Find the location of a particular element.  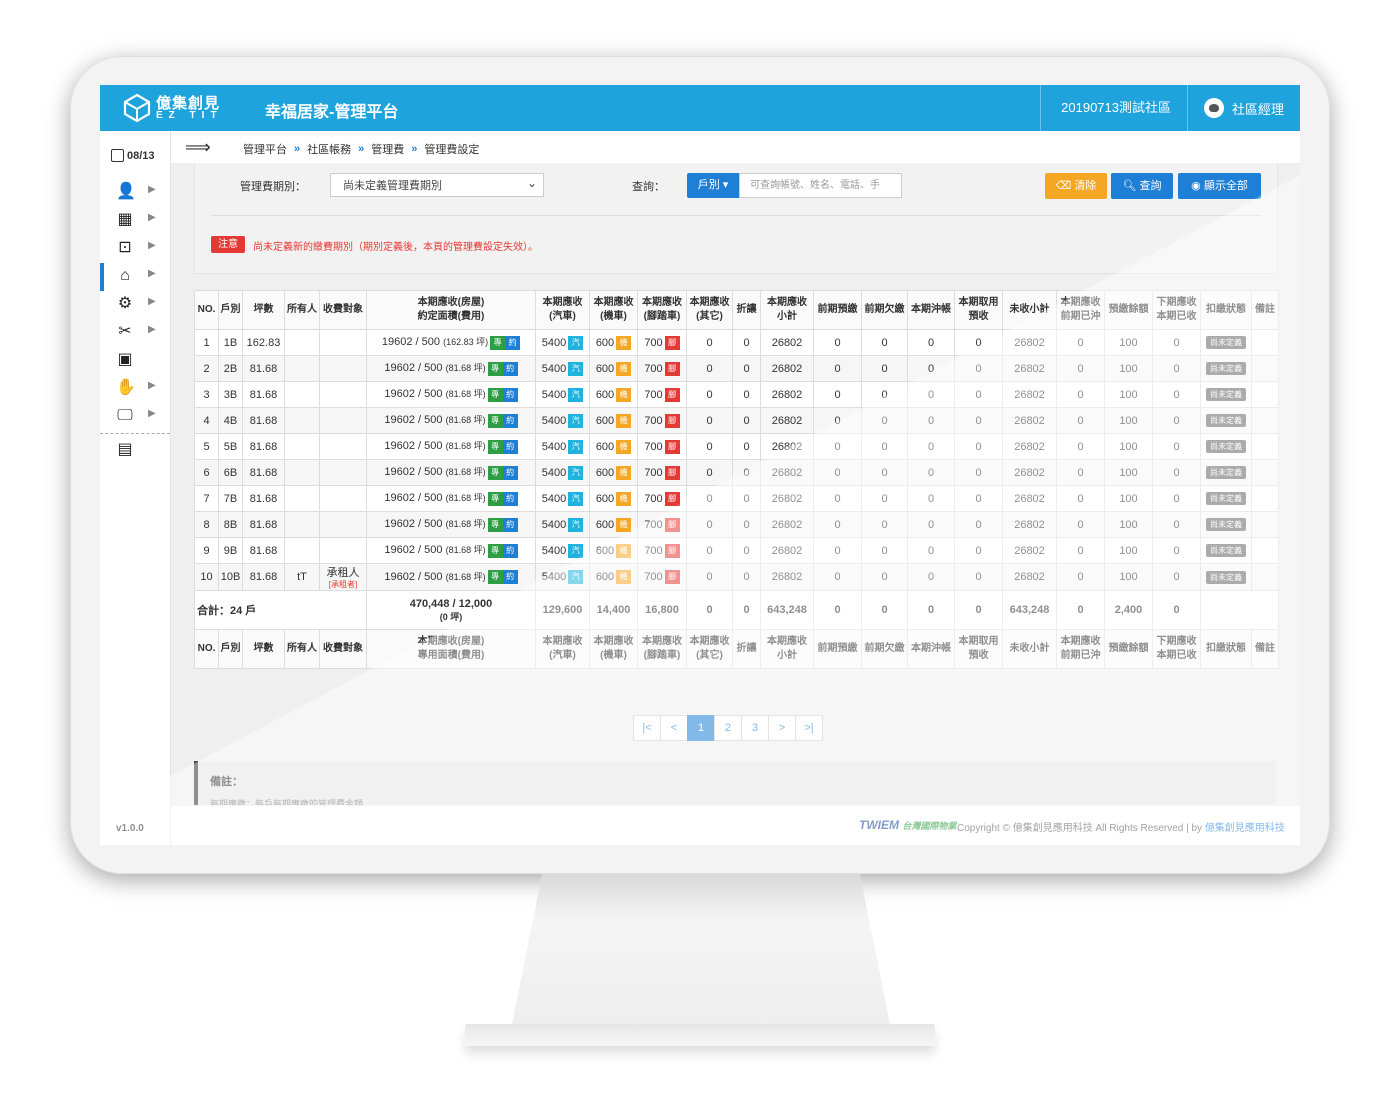

period-select: 尚未定義管理費期別 is located at coordinates (437, 184).